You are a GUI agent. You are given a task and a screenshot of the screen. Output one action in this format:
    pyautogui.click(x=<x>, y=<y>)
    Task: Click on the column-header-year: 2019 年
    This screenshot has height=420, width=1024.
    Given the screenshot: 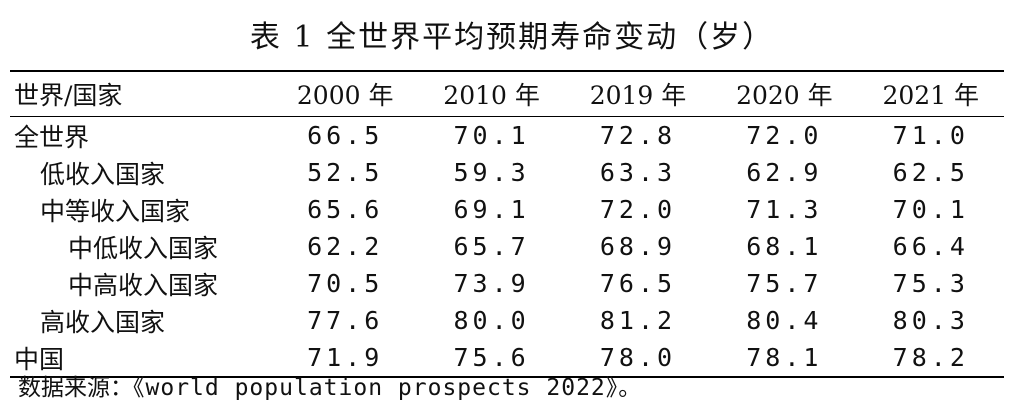 What is the action you would take?
    pyautogui.click(x=638, y=95)
    